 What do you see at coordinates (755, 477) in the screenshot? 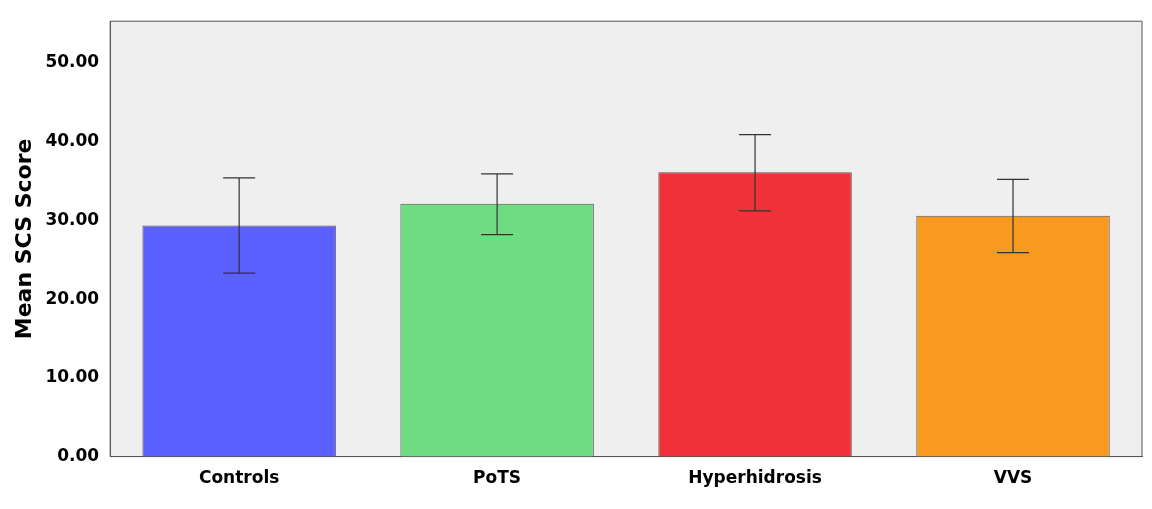
I see `x-tick-label: Hyperhidrosis` at bounding box center [755, 477].